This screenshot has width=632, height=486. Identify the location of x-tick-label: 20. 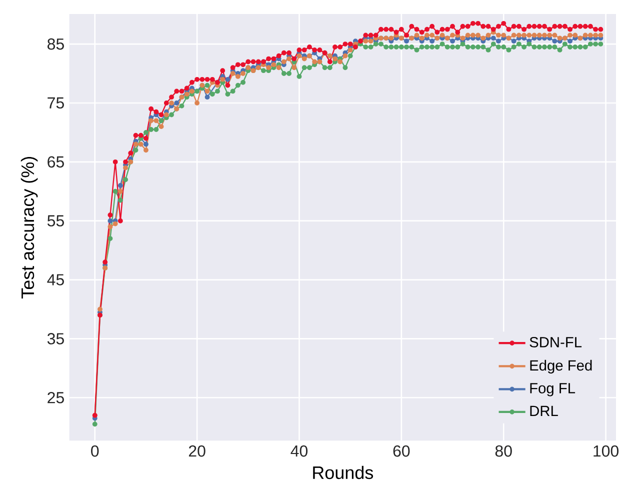
(197, 451).